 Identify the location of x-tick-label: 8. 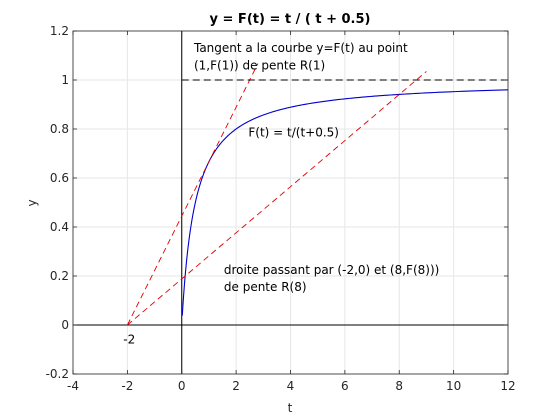
(399, 386).